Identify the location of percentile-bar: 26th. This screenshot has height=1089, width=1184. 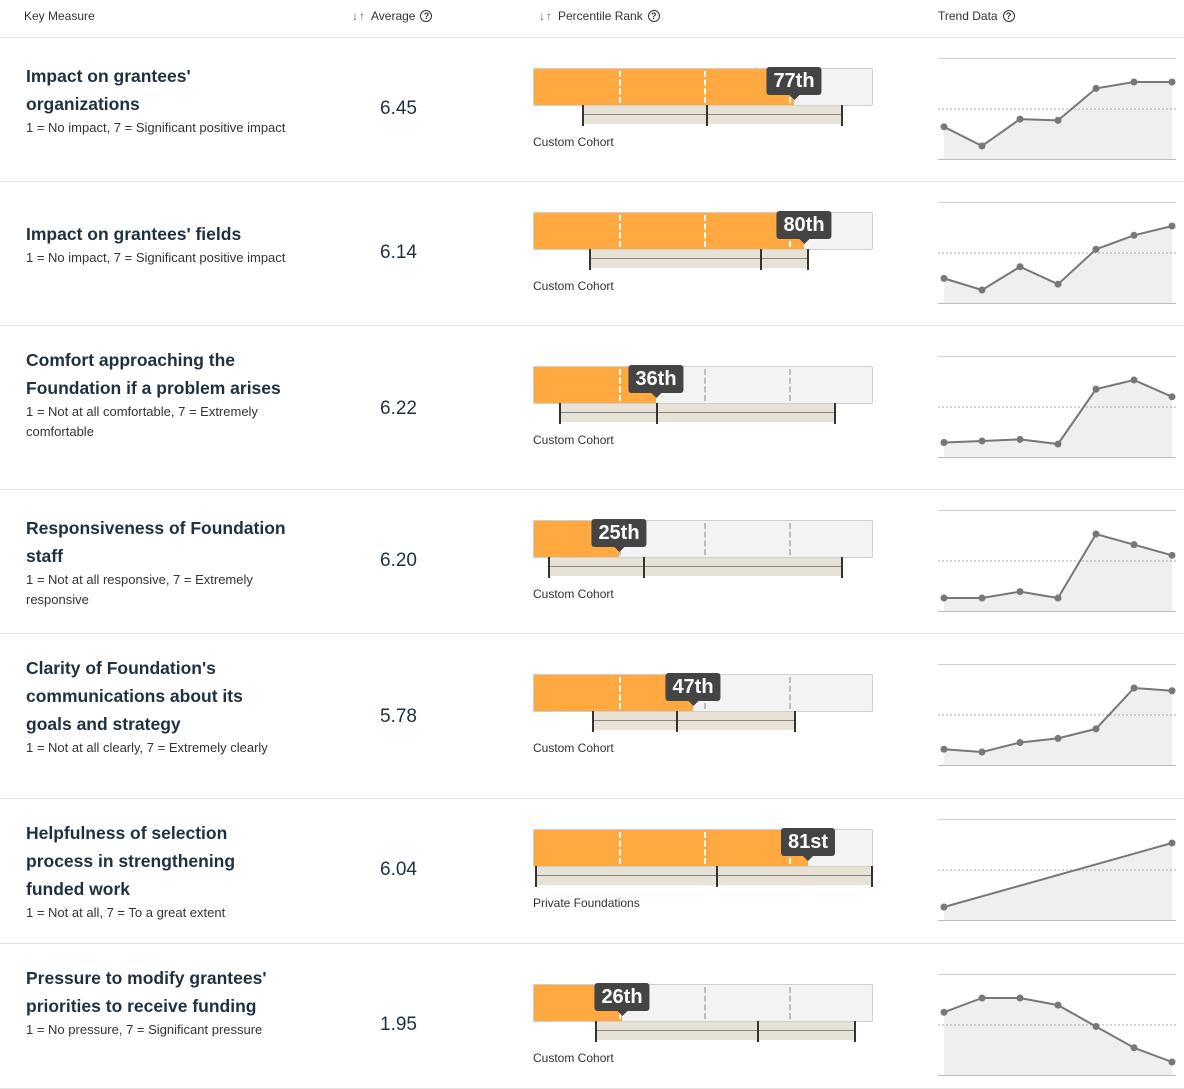
(703, 1002).